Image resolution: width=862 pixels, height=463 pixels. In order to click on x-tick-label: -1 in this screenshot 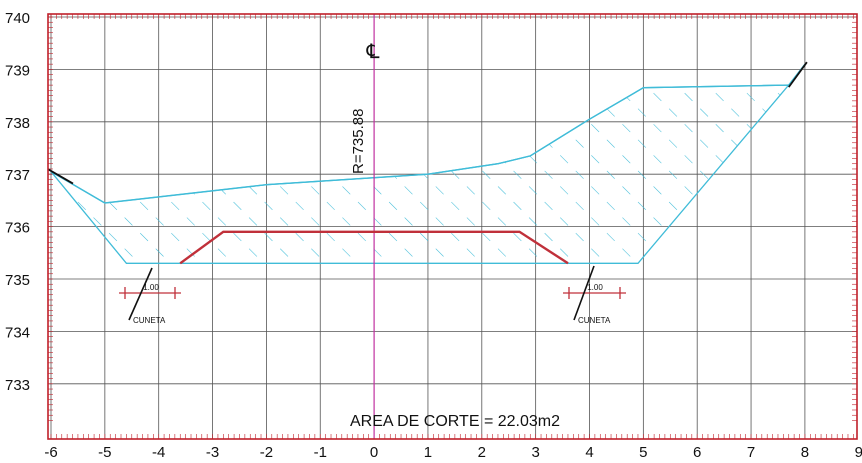, I will do `click(320, 452)`.